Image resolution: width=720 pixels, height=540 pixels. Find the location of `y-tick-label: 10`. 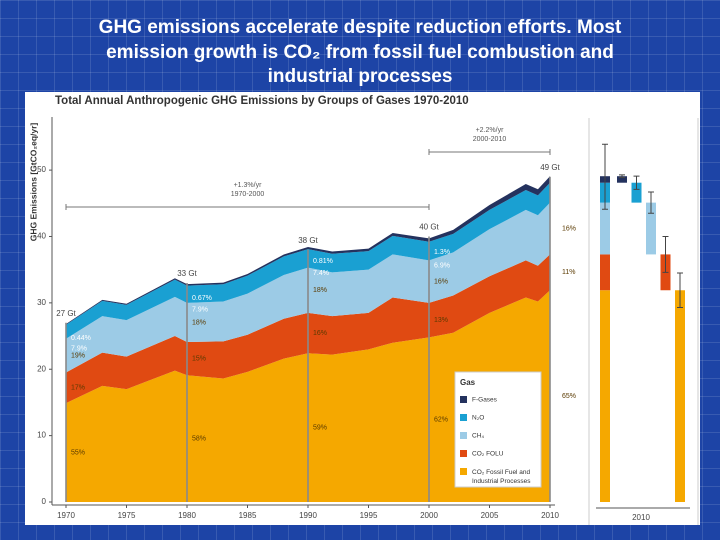

y-tick-label: 10 is located at coordinates (41, 435).